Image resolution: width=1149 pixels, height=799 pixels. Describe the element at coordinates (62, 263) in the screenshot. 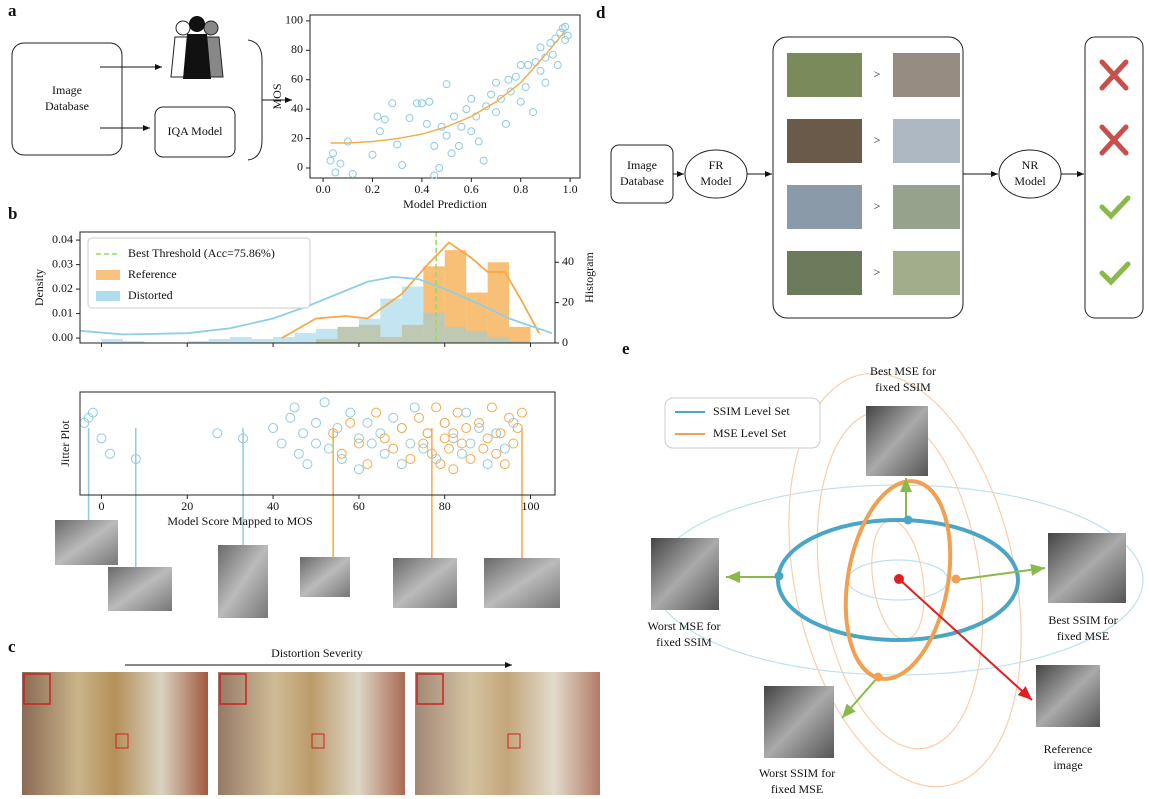

I see `y-tick-label: 0.03` at that location.